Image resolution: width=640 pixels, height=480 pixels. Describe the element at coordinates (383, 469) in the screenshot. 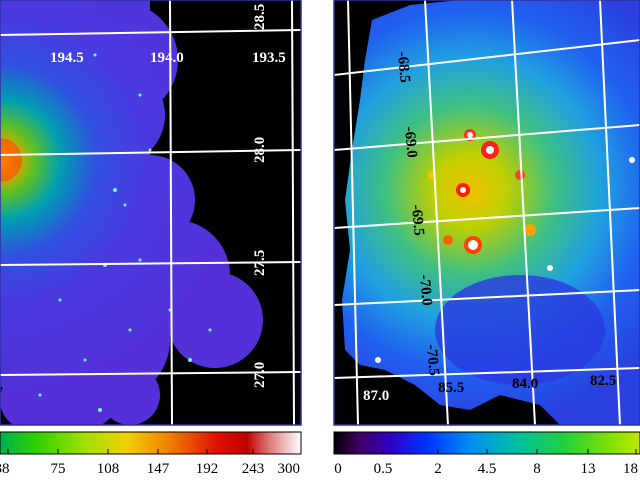

I see `right-colorbar-tick-2: 0.5` at that location.